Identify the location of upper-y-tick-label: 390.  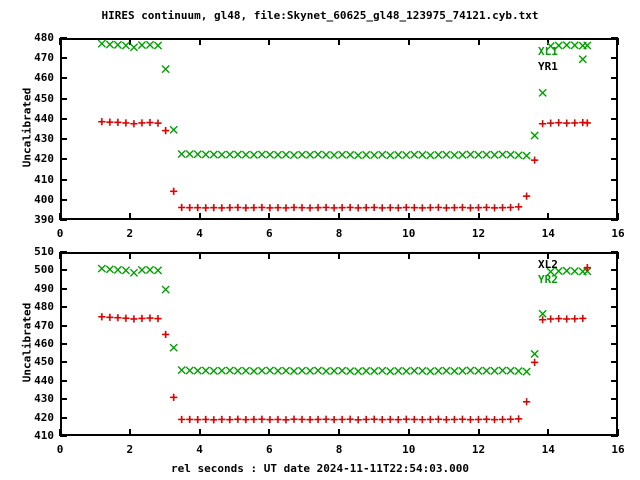
(44, 219).